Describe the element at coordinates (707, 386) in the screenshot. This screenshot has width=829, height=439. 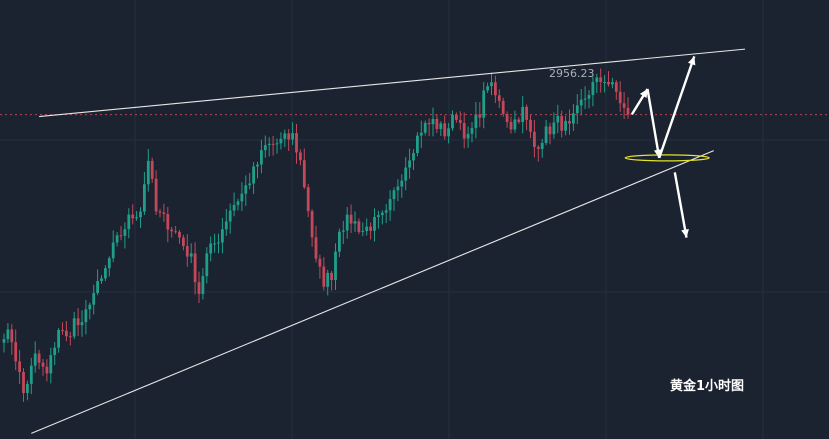
I see `chart-caption: 黄金1小时图` at that location.